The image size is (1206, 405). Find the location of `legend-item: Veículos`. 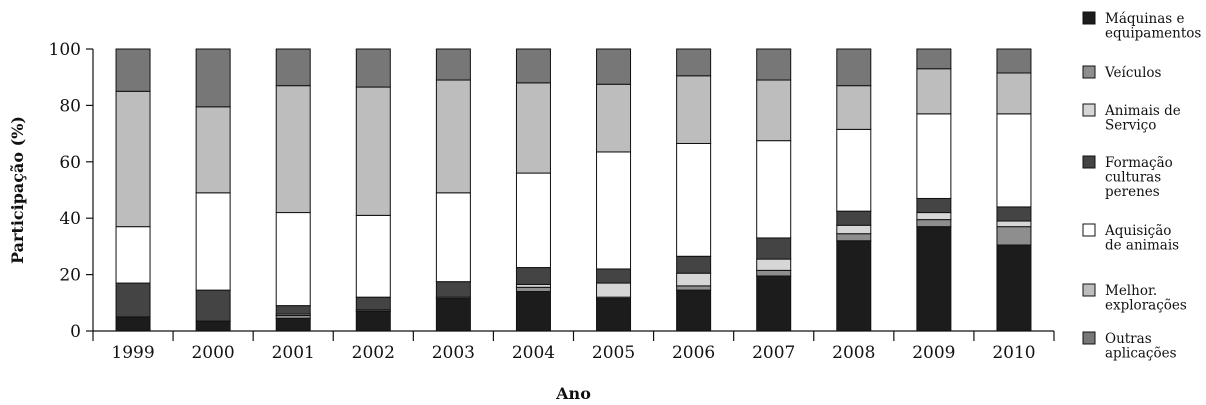

legend-item: Veículos is located at coordinates (1122, 73).